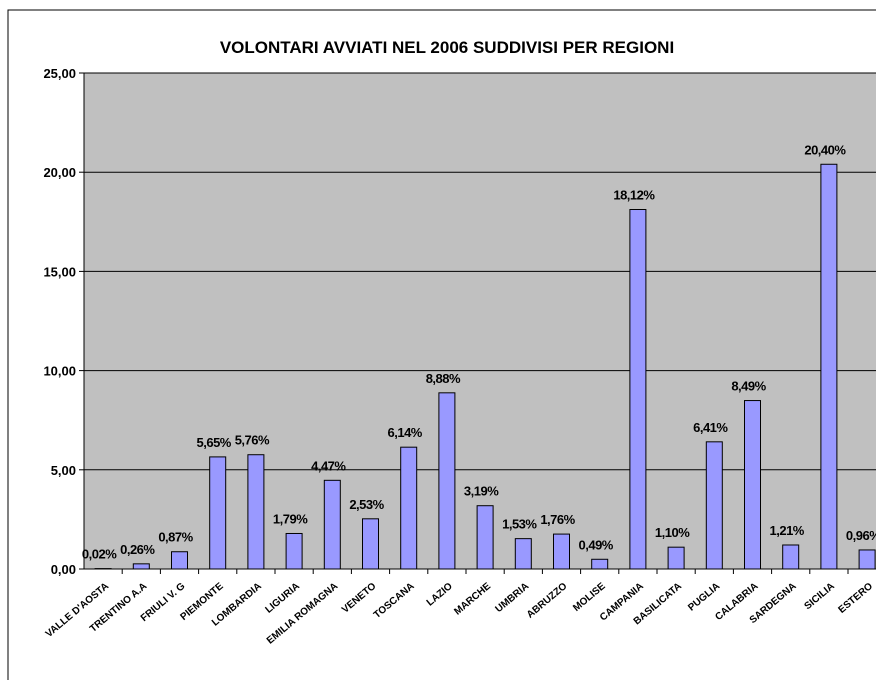 This screenshot has width=876, height=680. Describe the element at coordinates (596, 544) in the screenshot. I see `value-label: 0,49%` at that location.